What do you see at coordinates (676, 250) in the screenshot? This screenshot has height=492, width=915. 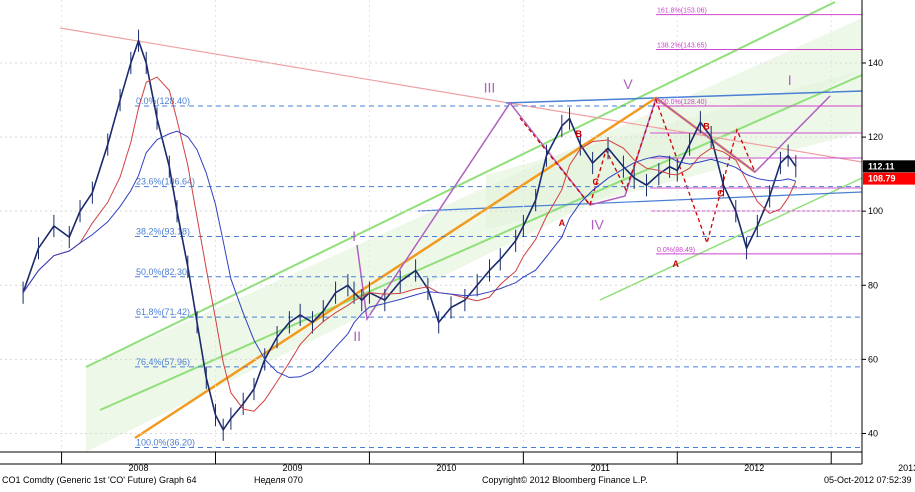 I see `fib-ext-label: 0.0%(88.49)` at bounding box center [676, 250].